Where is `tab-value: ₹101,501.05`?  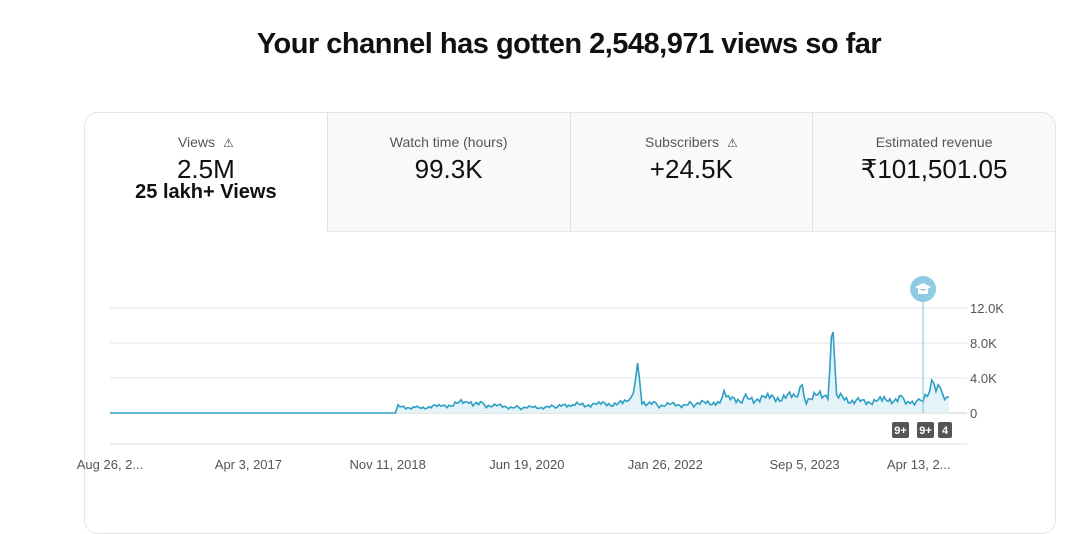 tab-value: ₹101,501.05 is located at coordinates (934, 169).